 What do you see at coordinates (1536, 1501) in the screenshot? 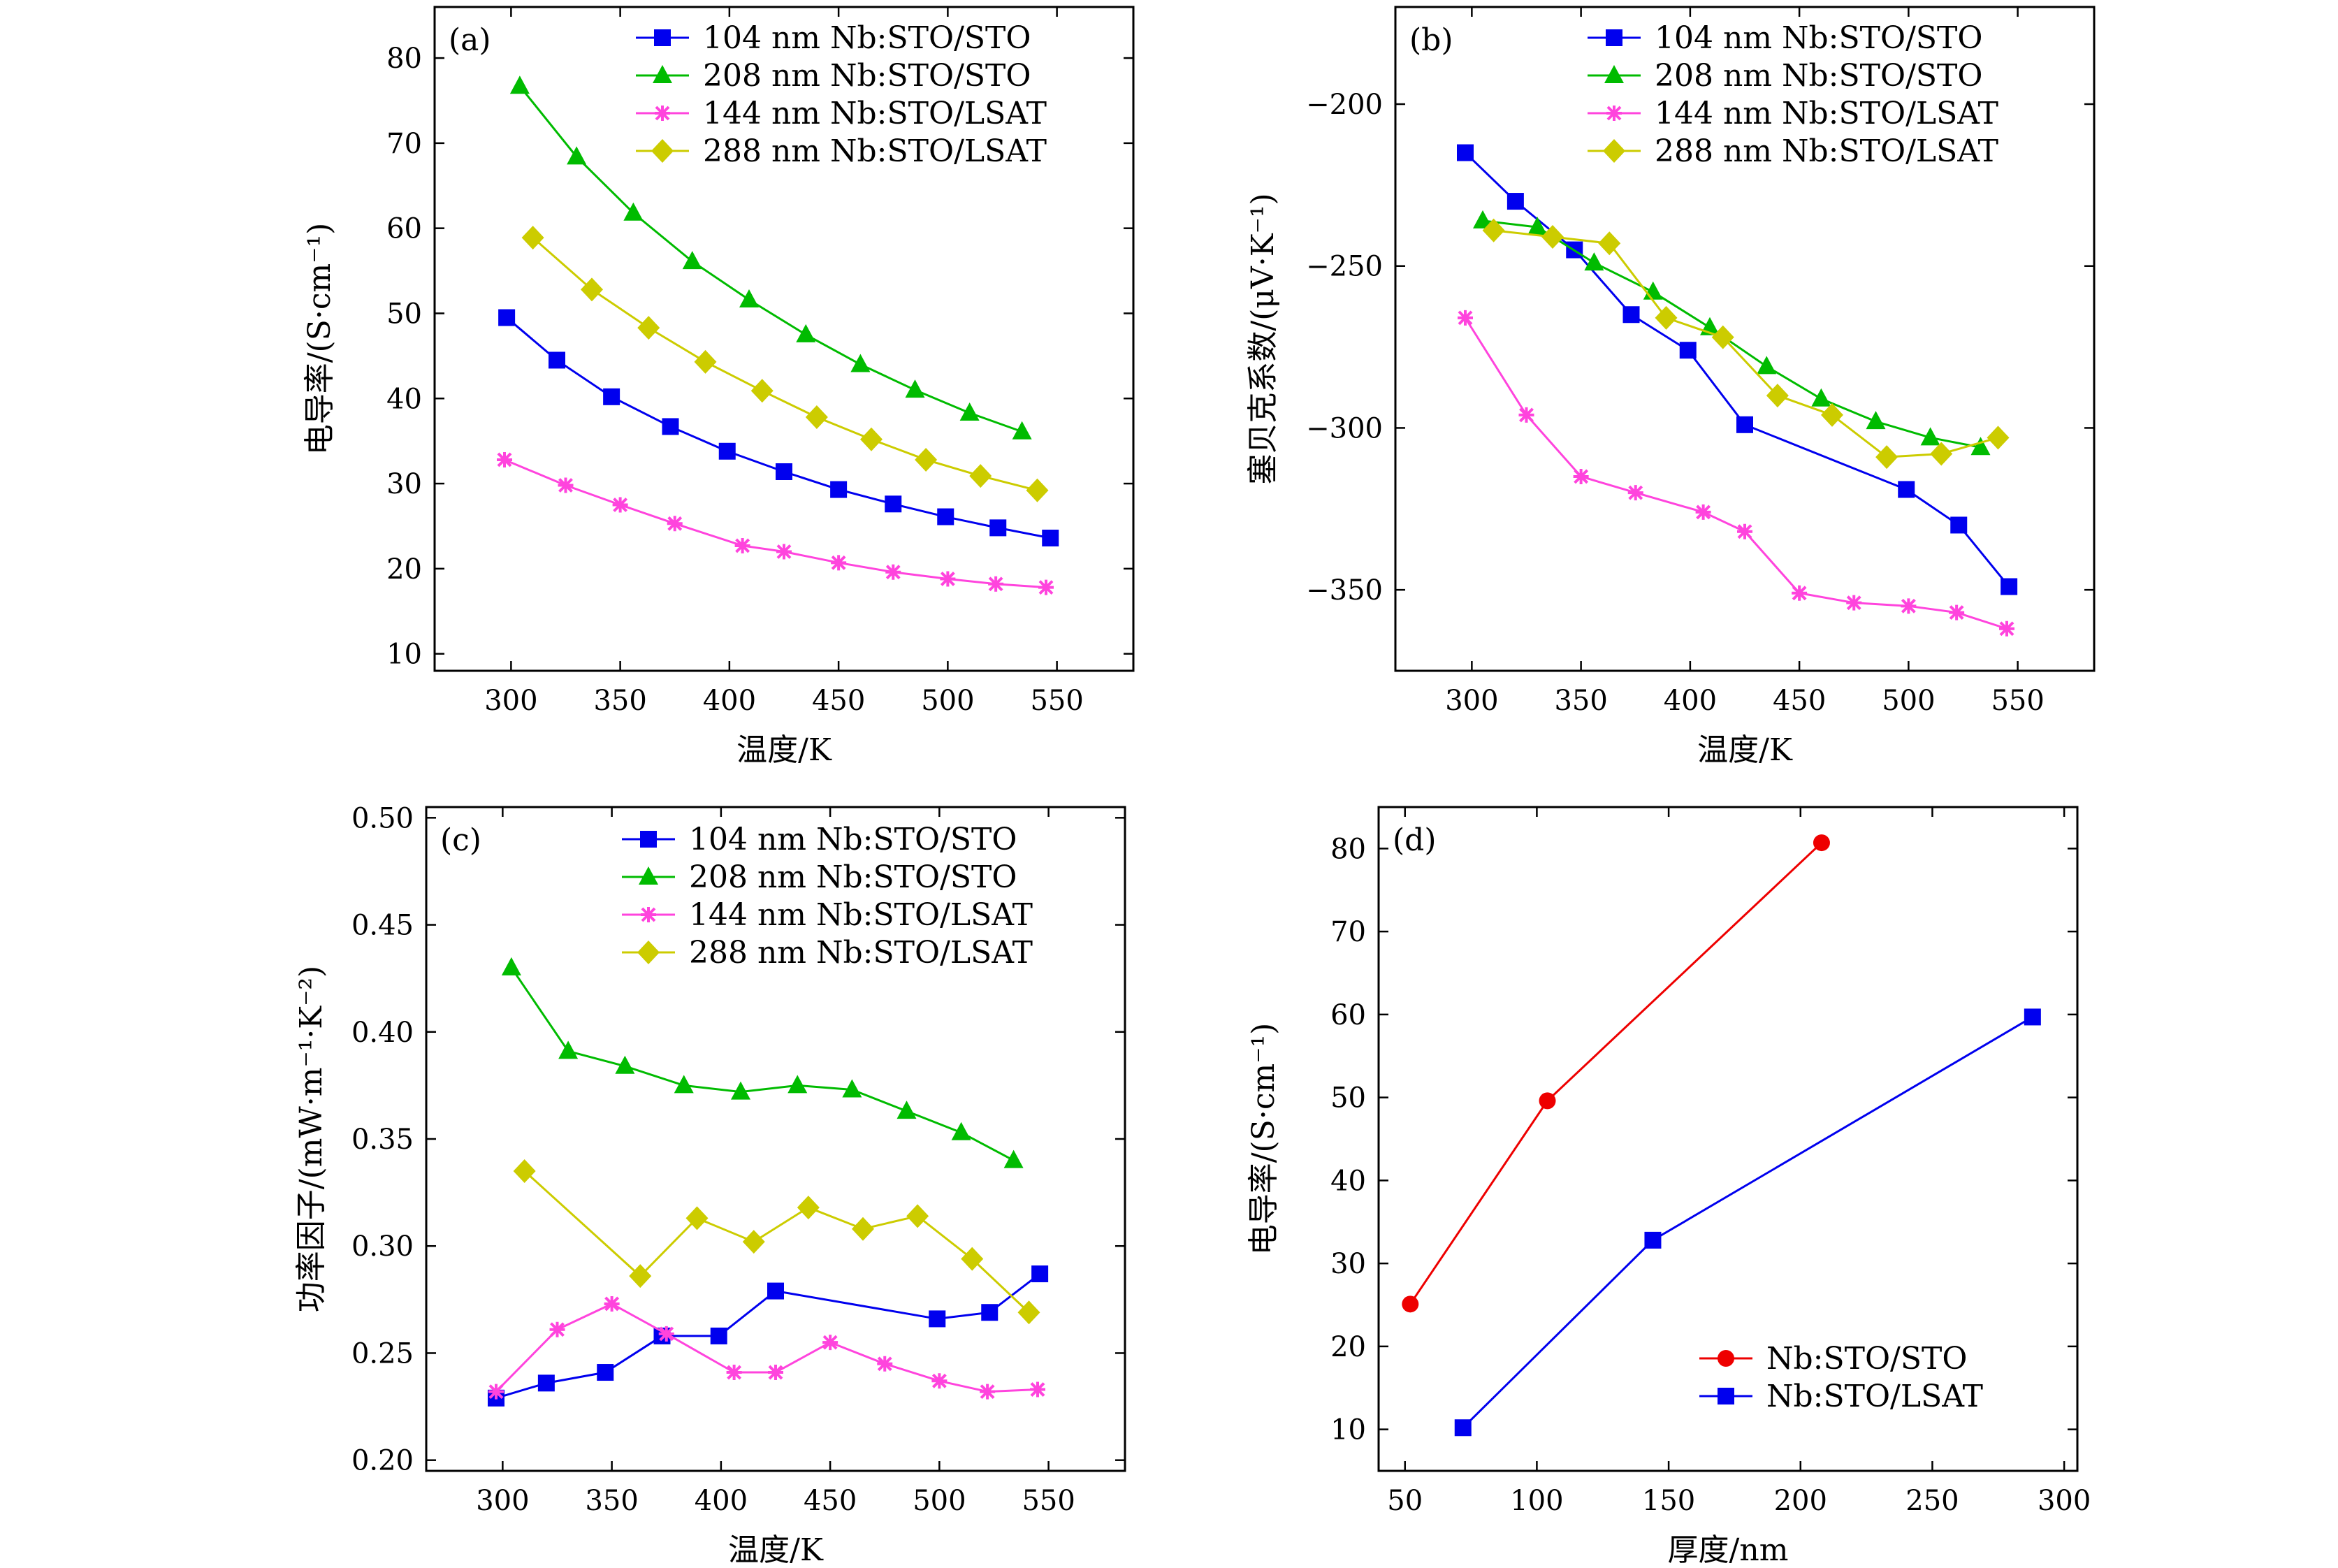
I see `x-tick-label: 100` at bounding box center [1536, 1501].